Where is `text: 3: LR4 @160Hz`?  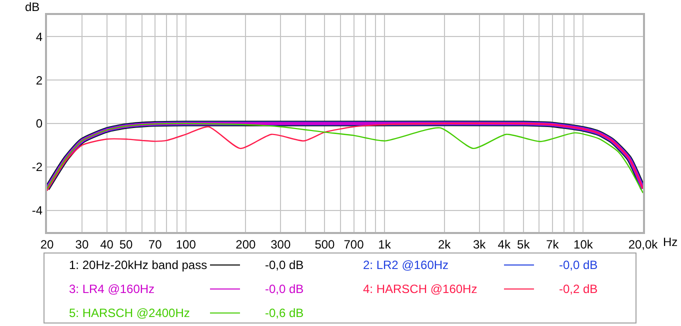 text: 3: LR4 @160Hz is located at coordinates (112, 289).